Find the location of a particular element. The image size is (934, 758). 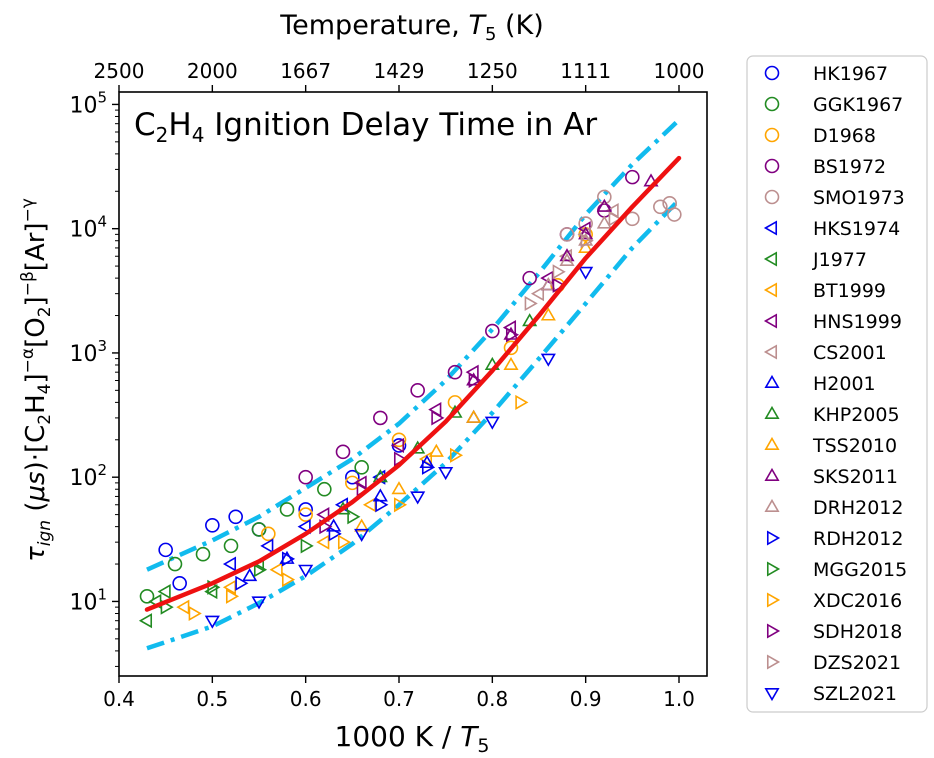

legend-item: HNS1999 is located at coordinates (832, 322).